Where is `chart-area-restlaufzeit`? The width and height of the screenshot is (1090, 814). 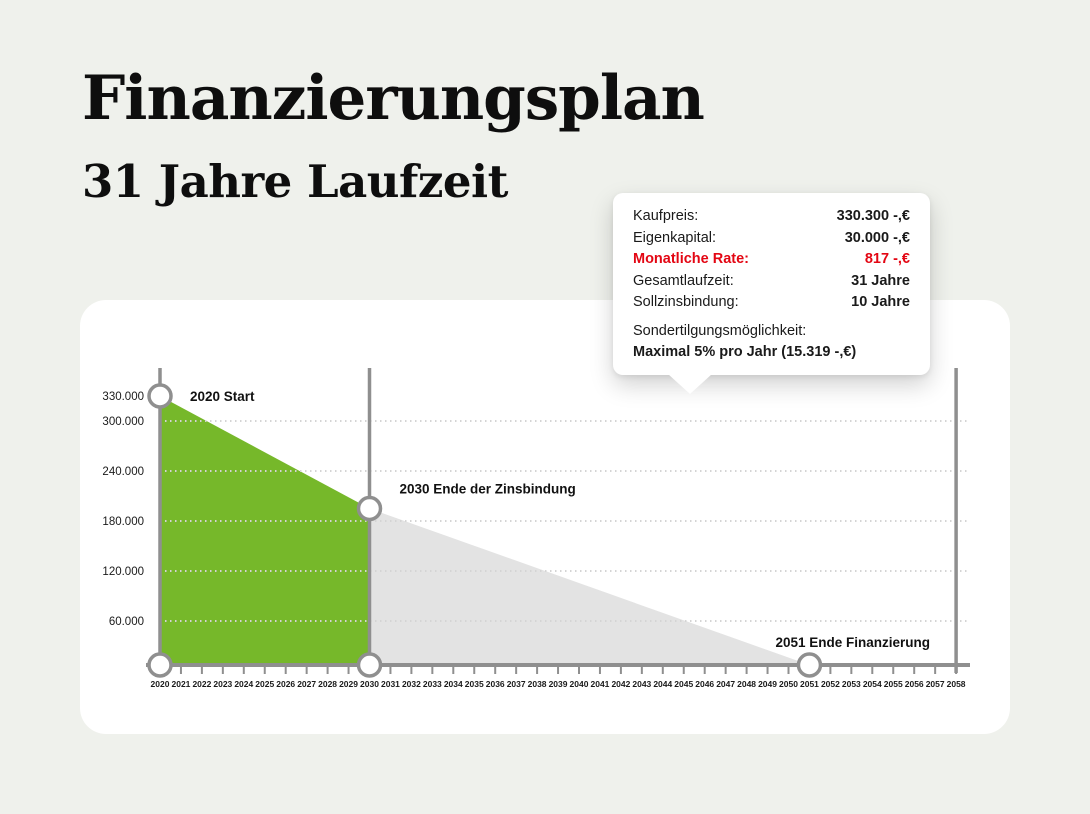 chart-area-restlaufzeit is located at coordinates (589, 586).